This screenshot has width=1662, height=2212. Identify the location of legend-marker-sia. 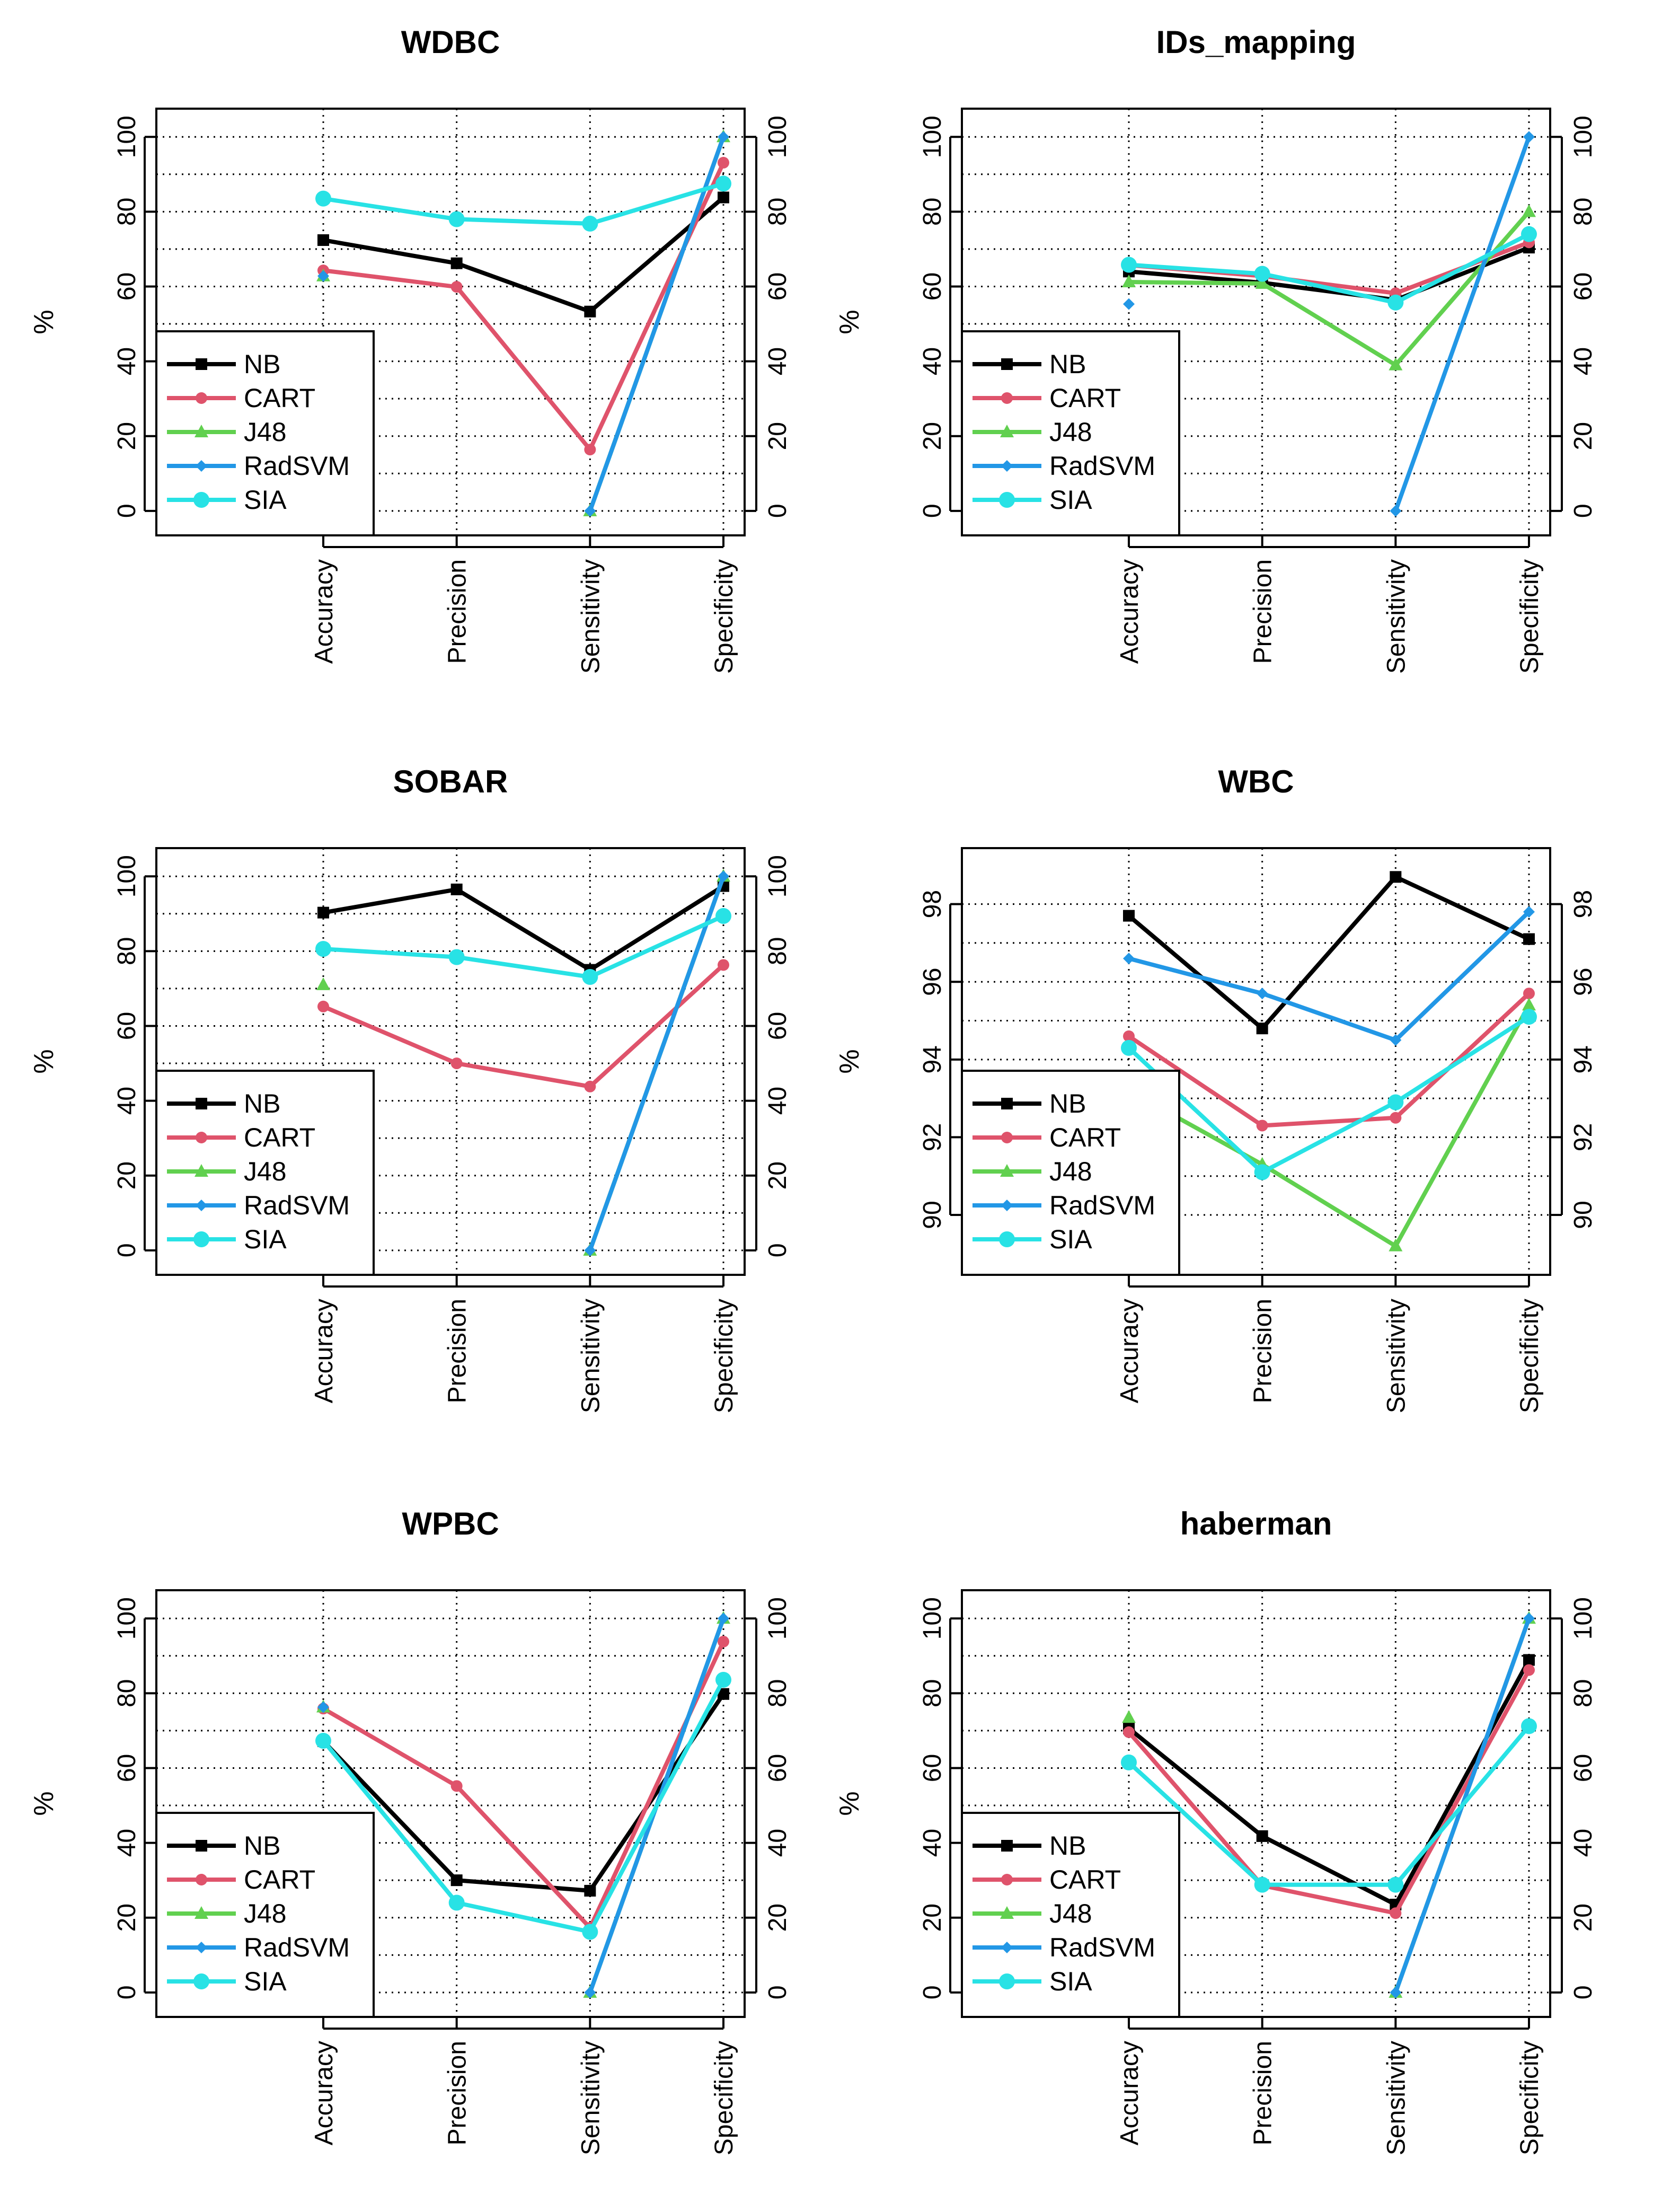
(201, 1239).